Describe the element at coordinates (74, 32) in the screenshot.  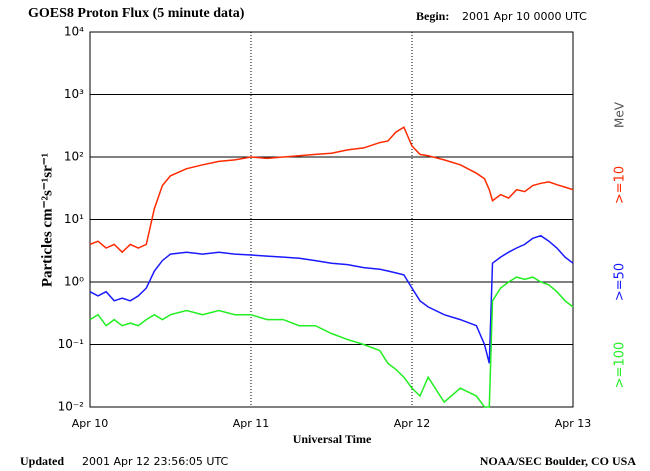
I see `y-tick-label: 10⁴` at that location.